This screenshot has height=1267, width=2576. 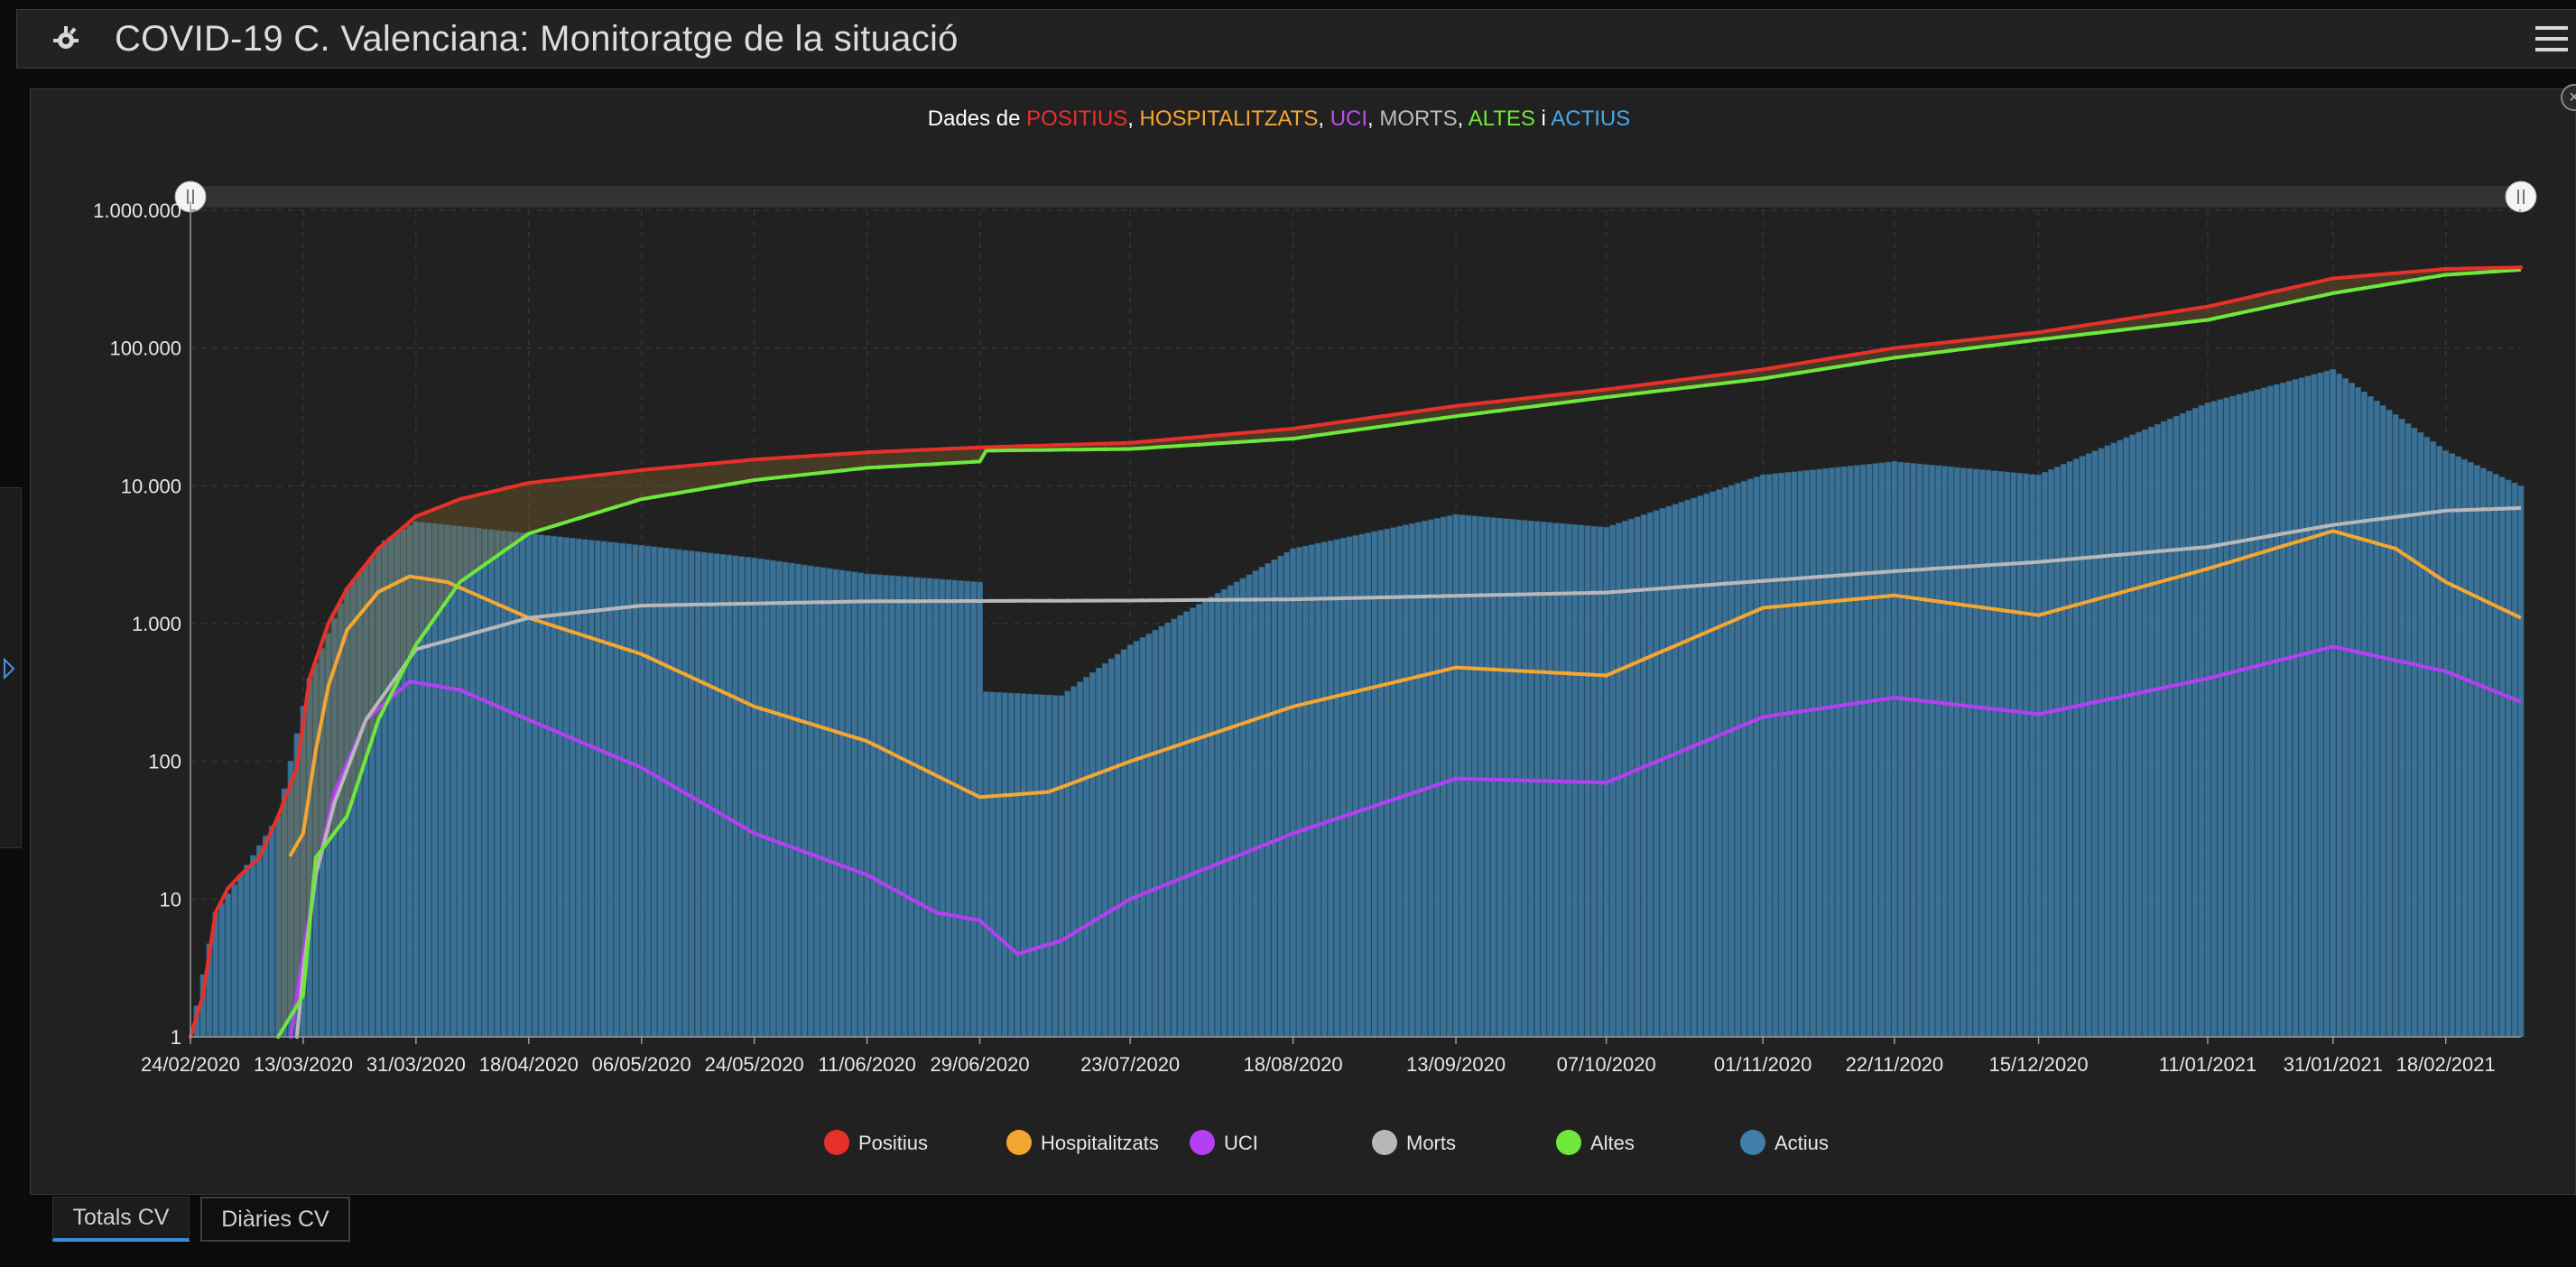 I want to click on x-tick-label: 15/12/2020, so click(x=2038, y=1064).